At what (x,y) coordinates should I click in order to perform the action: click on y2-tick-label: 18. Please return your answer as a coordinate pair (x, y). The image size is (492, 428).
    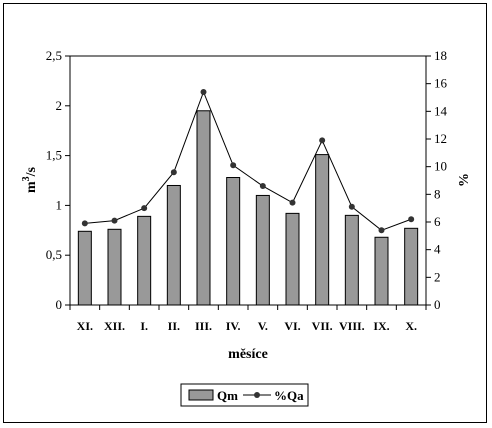
    Looking at the image, I should click on (440, 55).